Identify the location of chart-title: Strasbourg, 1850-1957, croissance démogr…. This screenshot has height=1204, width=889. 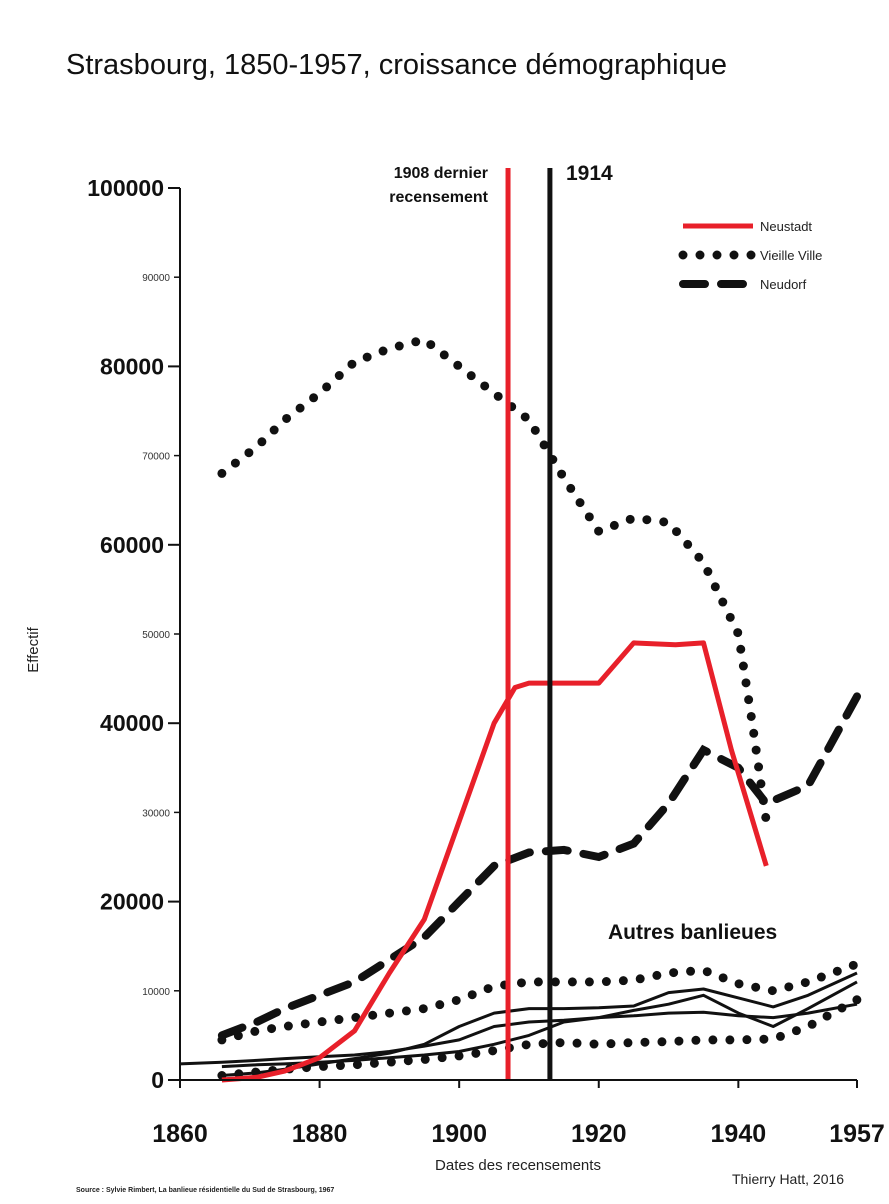
(396, 65).